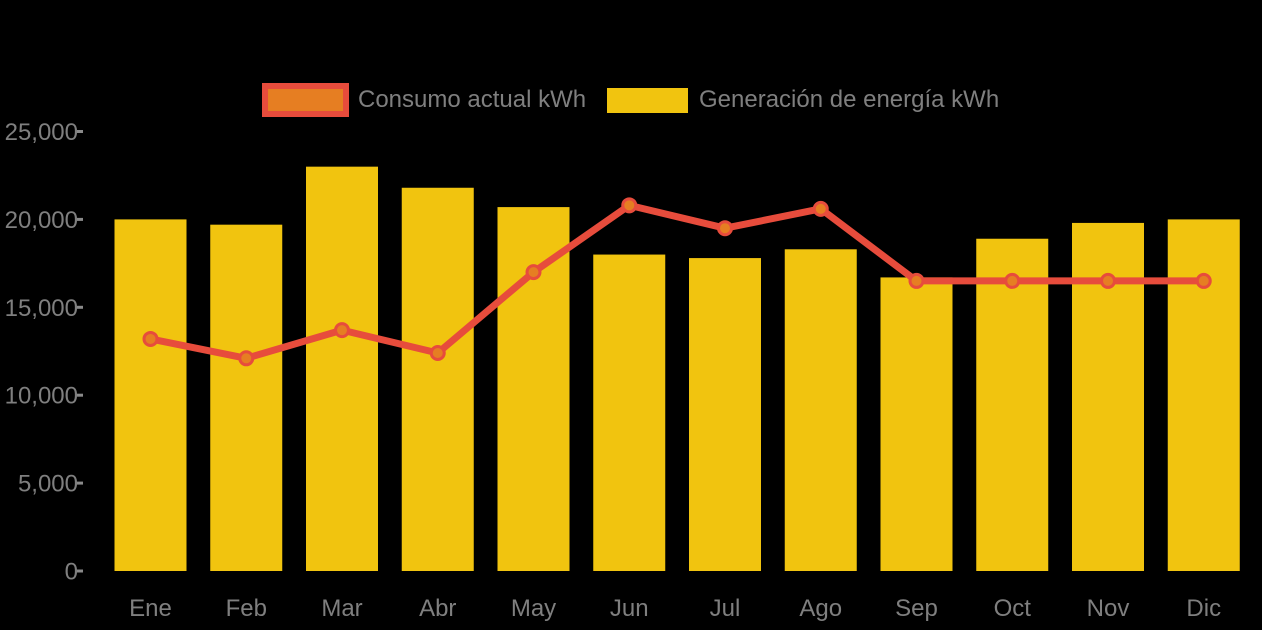  Describe the element at coordinates (41, 132) in the screenshot. I see `y-axis-label: 25,000` at that location.